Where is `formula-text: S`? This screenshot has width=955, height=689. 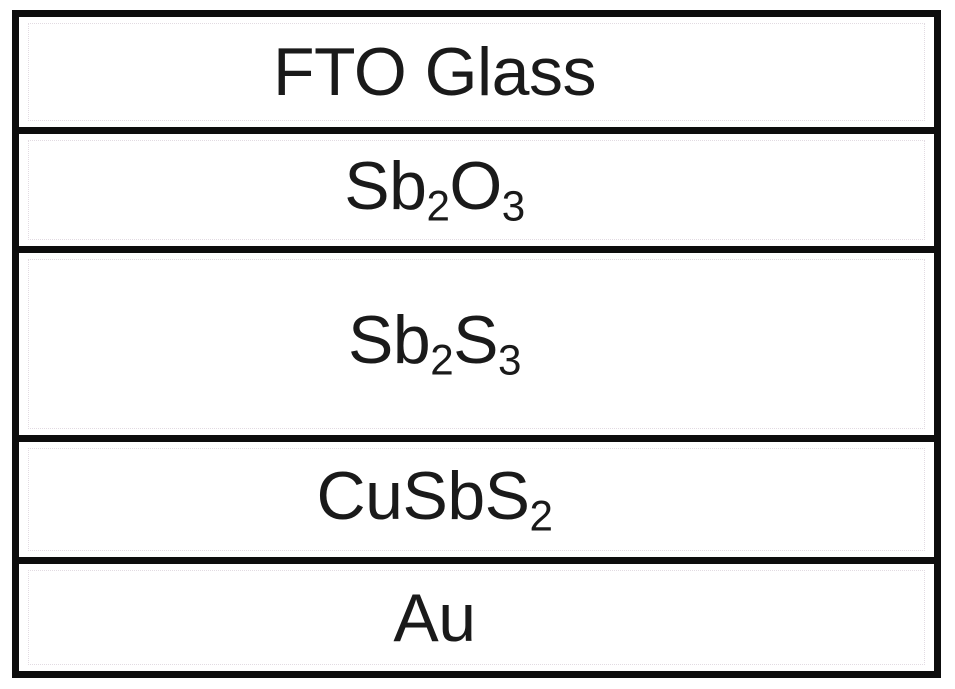
formula-text: S is located at coordinates (476, 340).